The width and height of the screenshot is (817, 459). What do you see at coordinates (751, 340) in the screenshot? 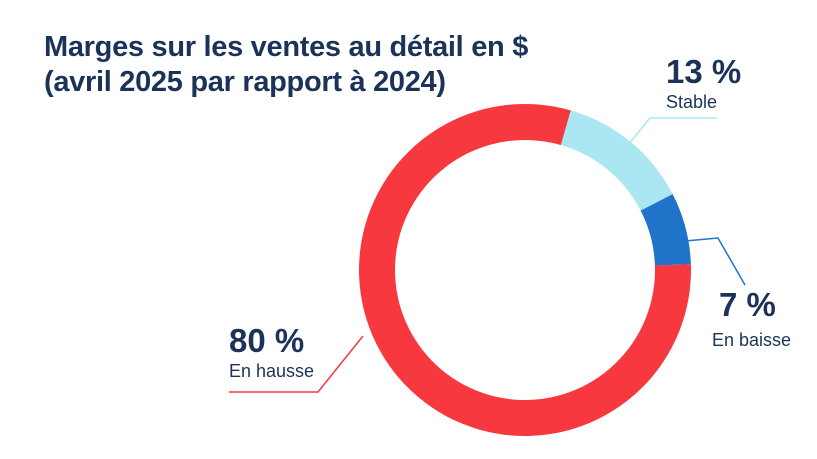
I see `slice-category-label-en-baisse: En baisse` at bounding box center [751, 340].